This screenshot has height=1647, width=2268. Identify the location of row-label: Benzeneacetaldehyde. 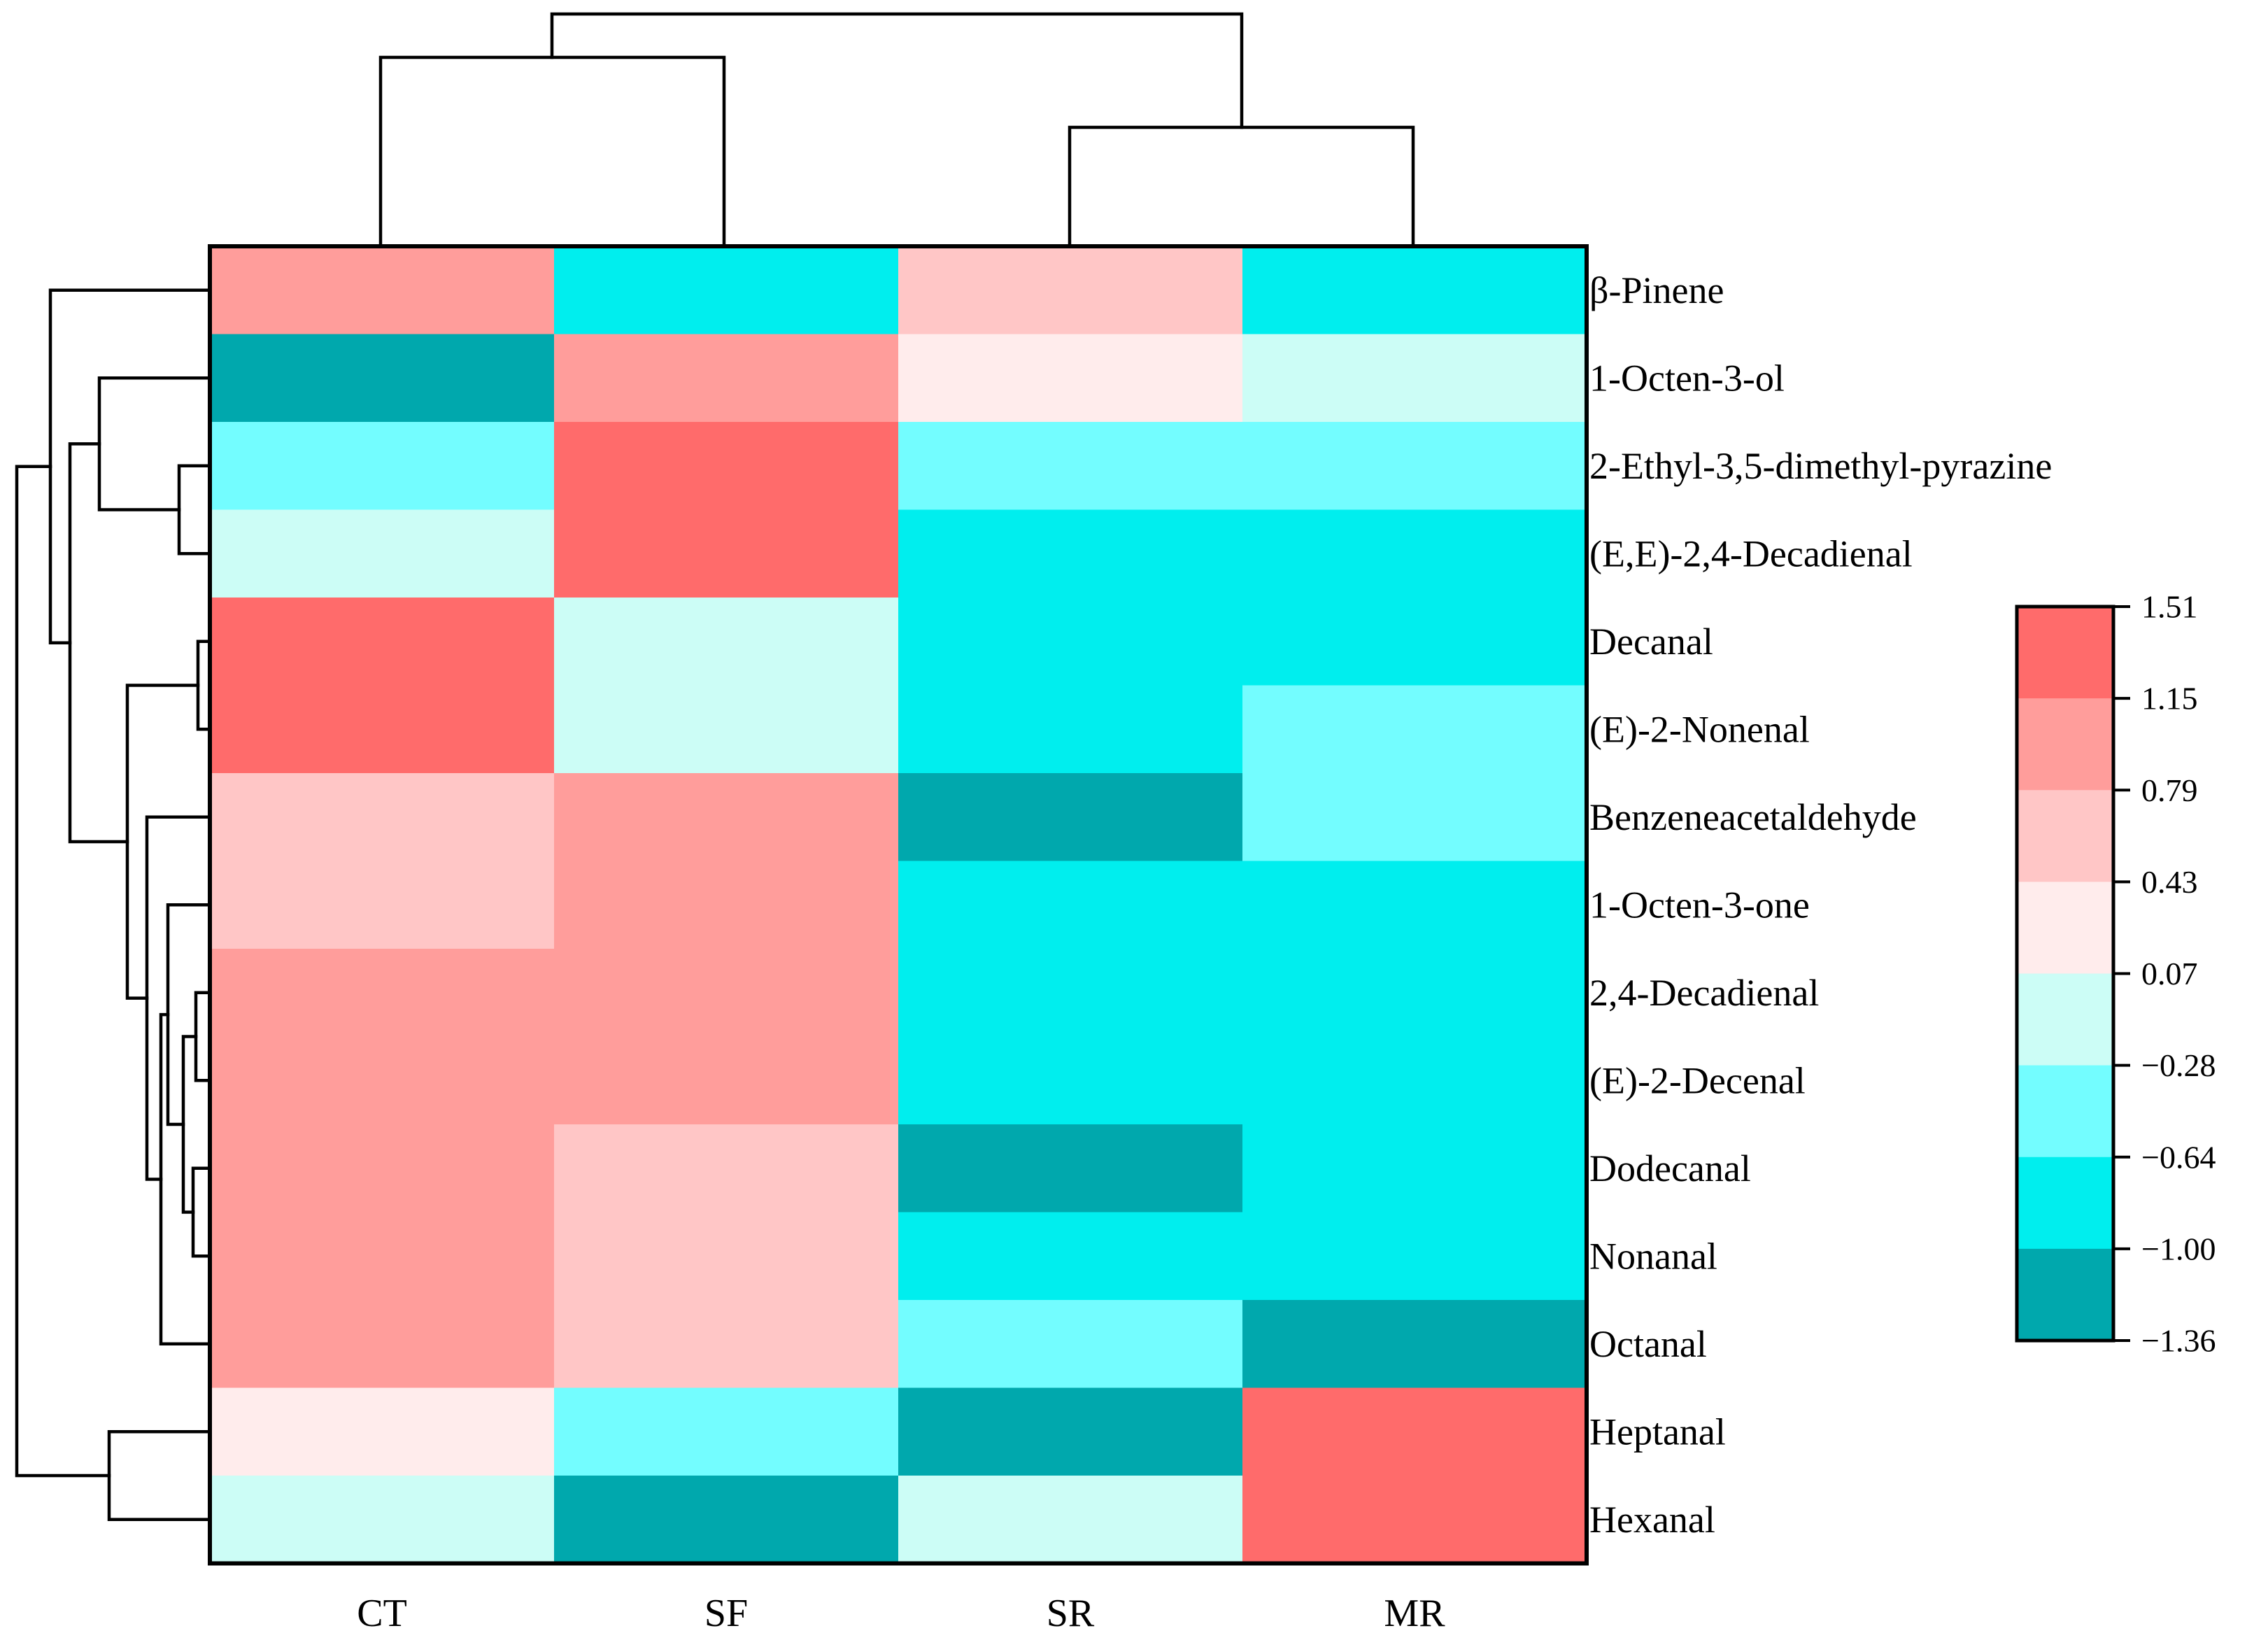
(1753, 817).